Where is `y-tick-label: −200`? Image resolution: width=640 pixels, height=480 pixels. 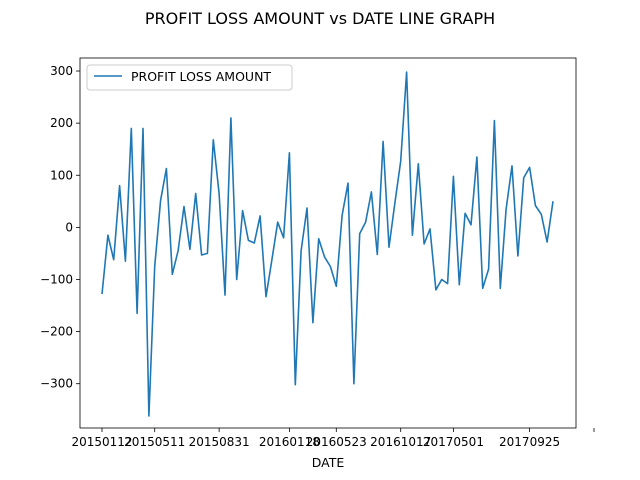 y-tick-label: −200 is located at coordinates (56, 332).